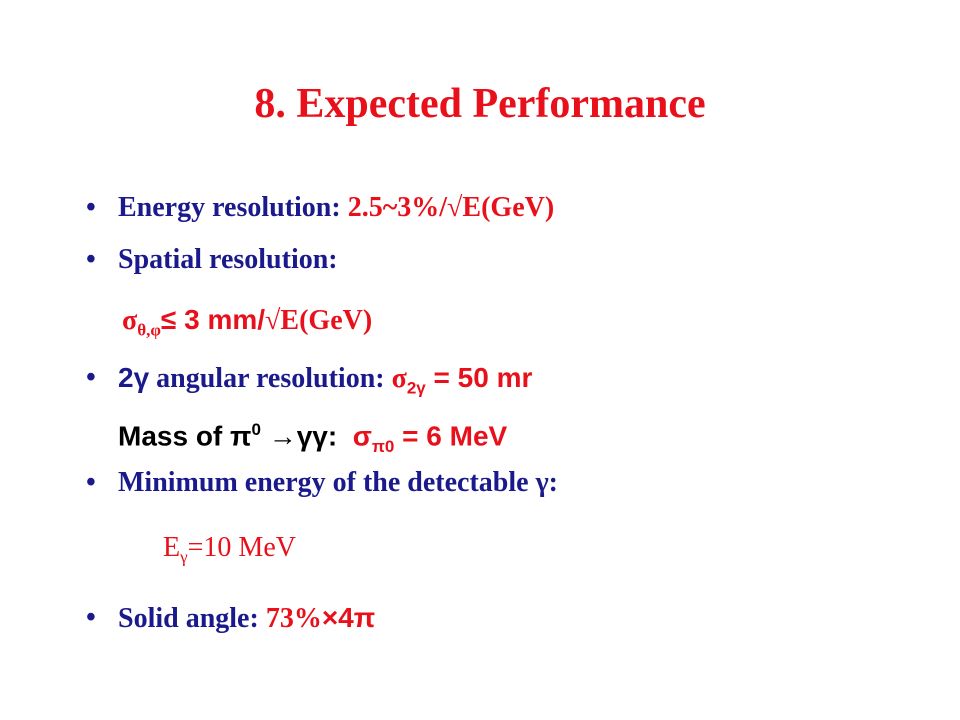 The height and width of the screenshot is (720, 960). I want to click on bullet-line: Spatial resolution:, so click(212, 260).